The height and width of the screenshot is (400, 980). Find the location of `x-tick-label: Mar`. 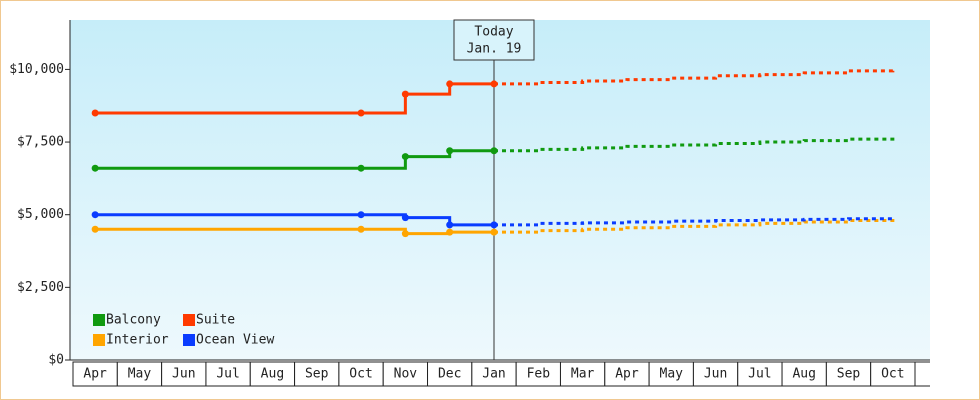

x-tick-label: Mar is located at coordinates (583, 374).